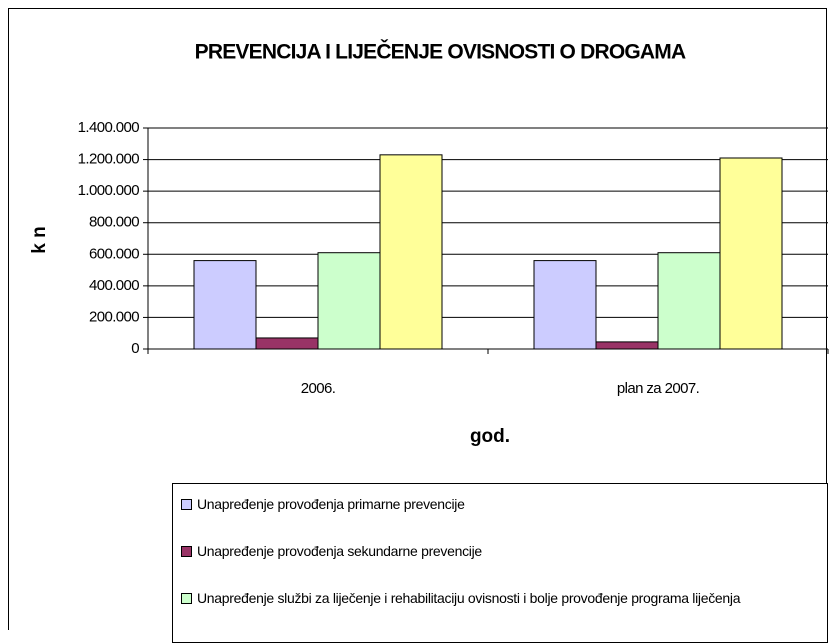  I want to click on y-tick-label: 1.400.000, so click(109, 127).